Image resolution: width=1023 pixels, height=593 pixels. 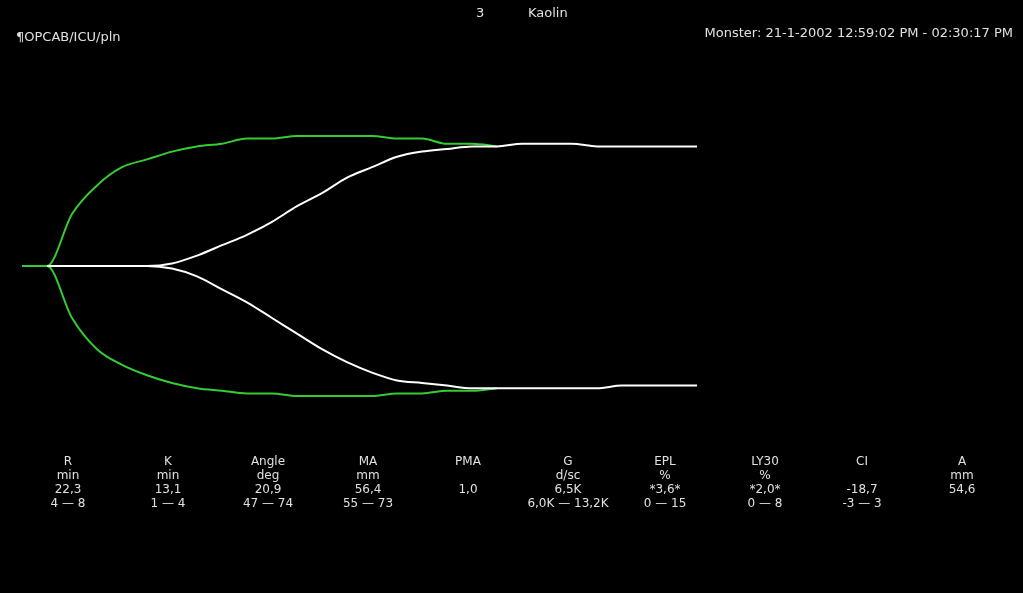 What do you see at coordinates (68, 482) in the screenshot?
I see `text: R min 22,3 4 — 8` at bounding box center [68, 482].